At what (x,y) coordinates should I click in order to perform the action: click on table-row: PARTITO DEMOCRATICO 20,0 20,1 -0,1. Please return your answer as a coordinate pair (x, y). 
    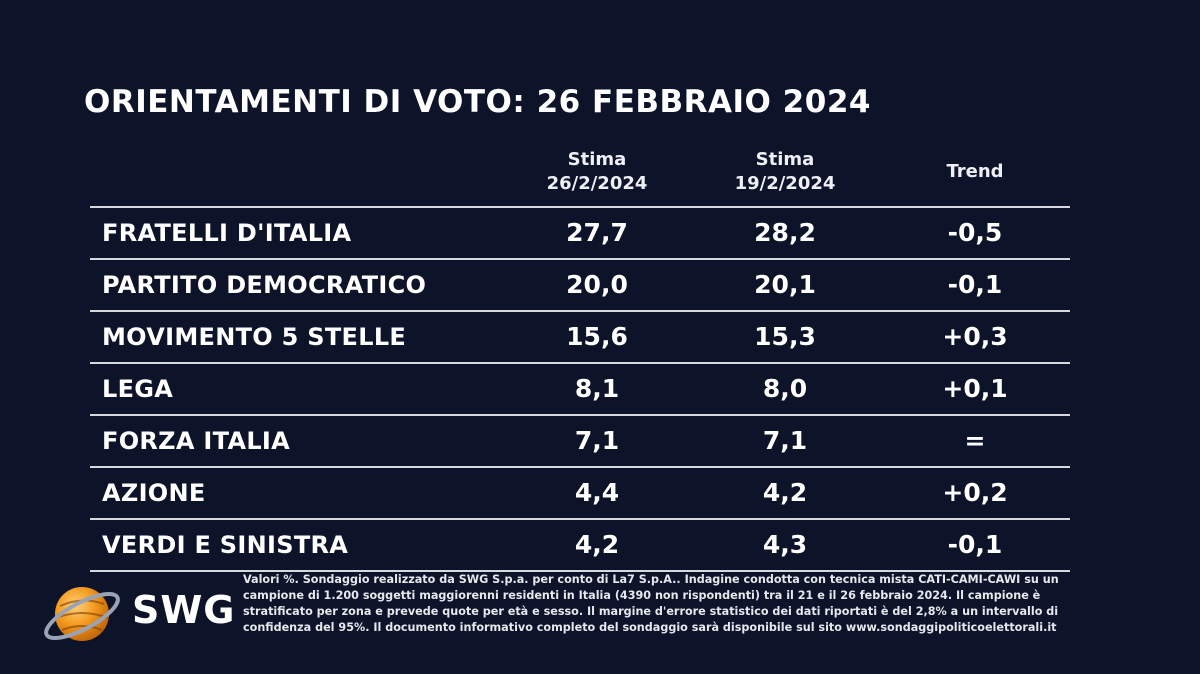
    Looking at the image, I should click on (580, 284).